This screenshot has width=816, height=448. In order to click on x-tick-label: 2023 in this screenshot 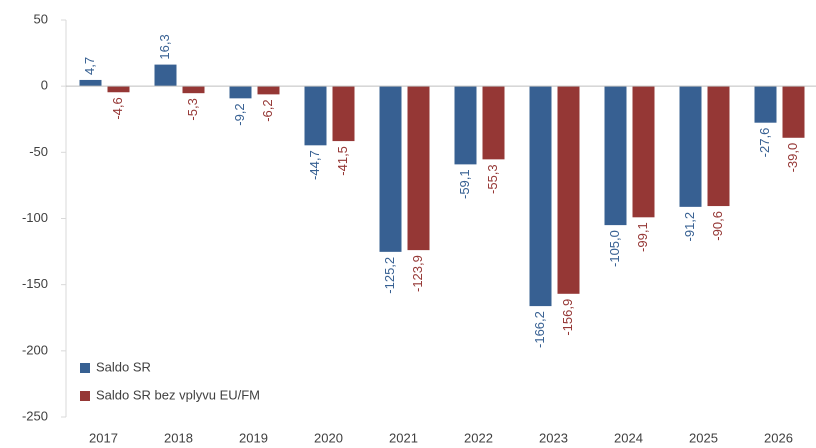, I will do `click(553, 437)`.